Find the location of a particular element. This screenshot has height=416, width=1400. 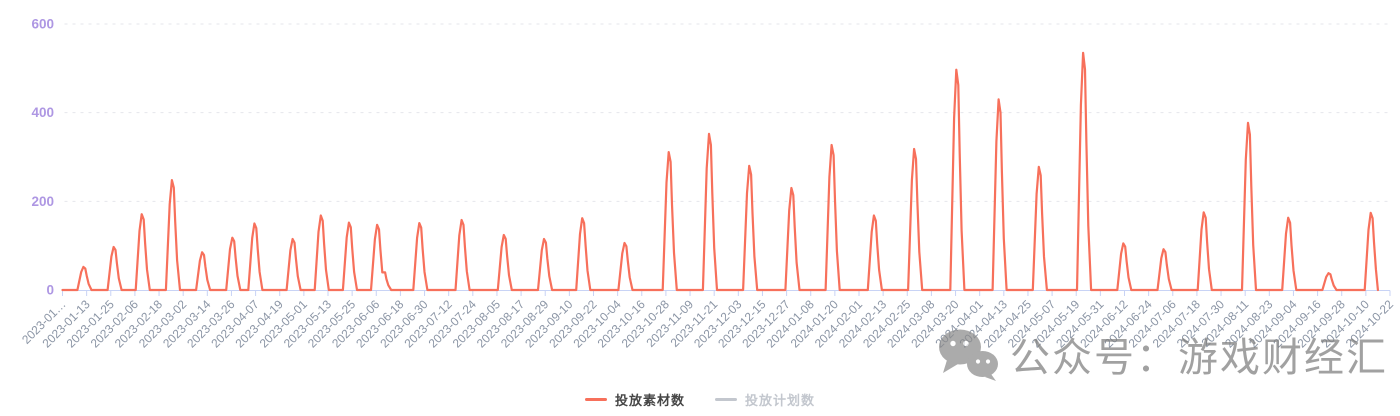

legend: 投放素材数 投放计划数 is located at coordinates (700, 399).